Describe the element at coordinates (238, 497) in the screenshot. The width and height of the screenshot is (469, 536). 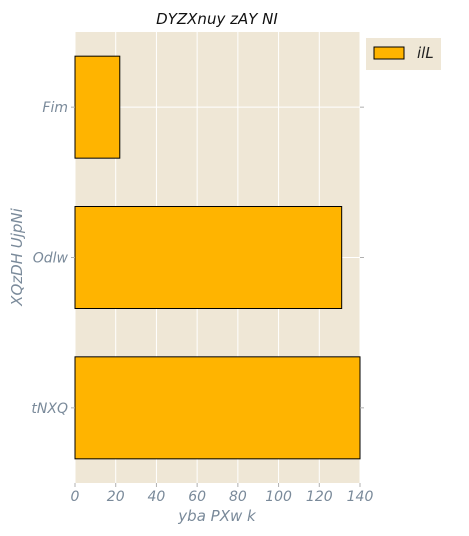
I see `x-tick-label: 80` at that location.